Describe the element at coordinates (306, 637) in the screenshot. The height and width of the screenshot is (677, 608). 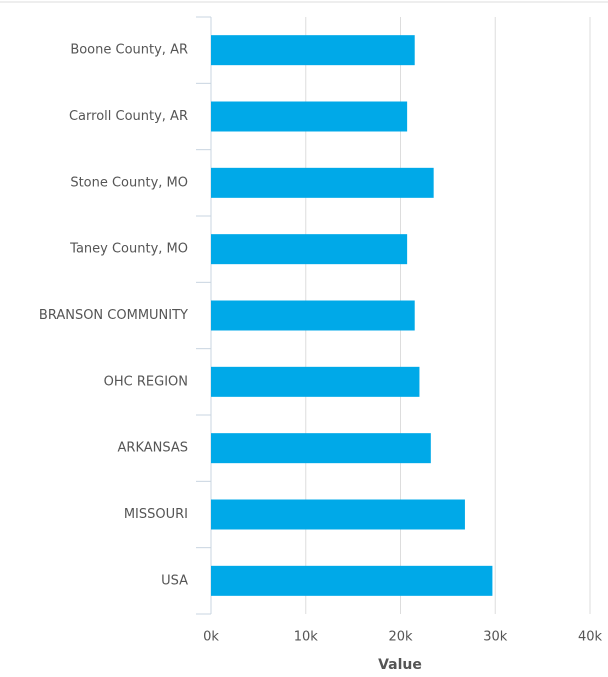
I see `x-tick-label: 10k` at that location.